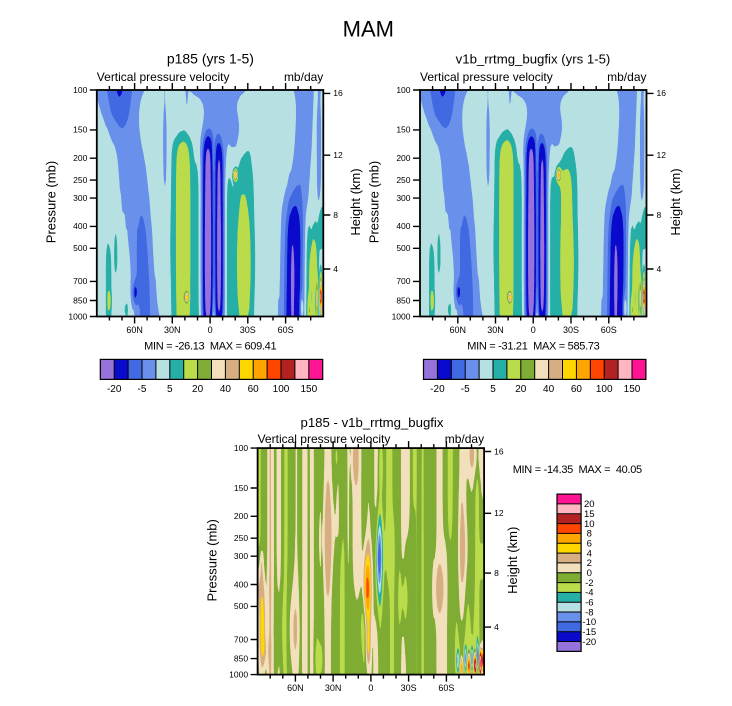 The image size is (732, 706). I want to click on svg-text: MIN = -14.35 MAX = 40.05, so click(577, 470).